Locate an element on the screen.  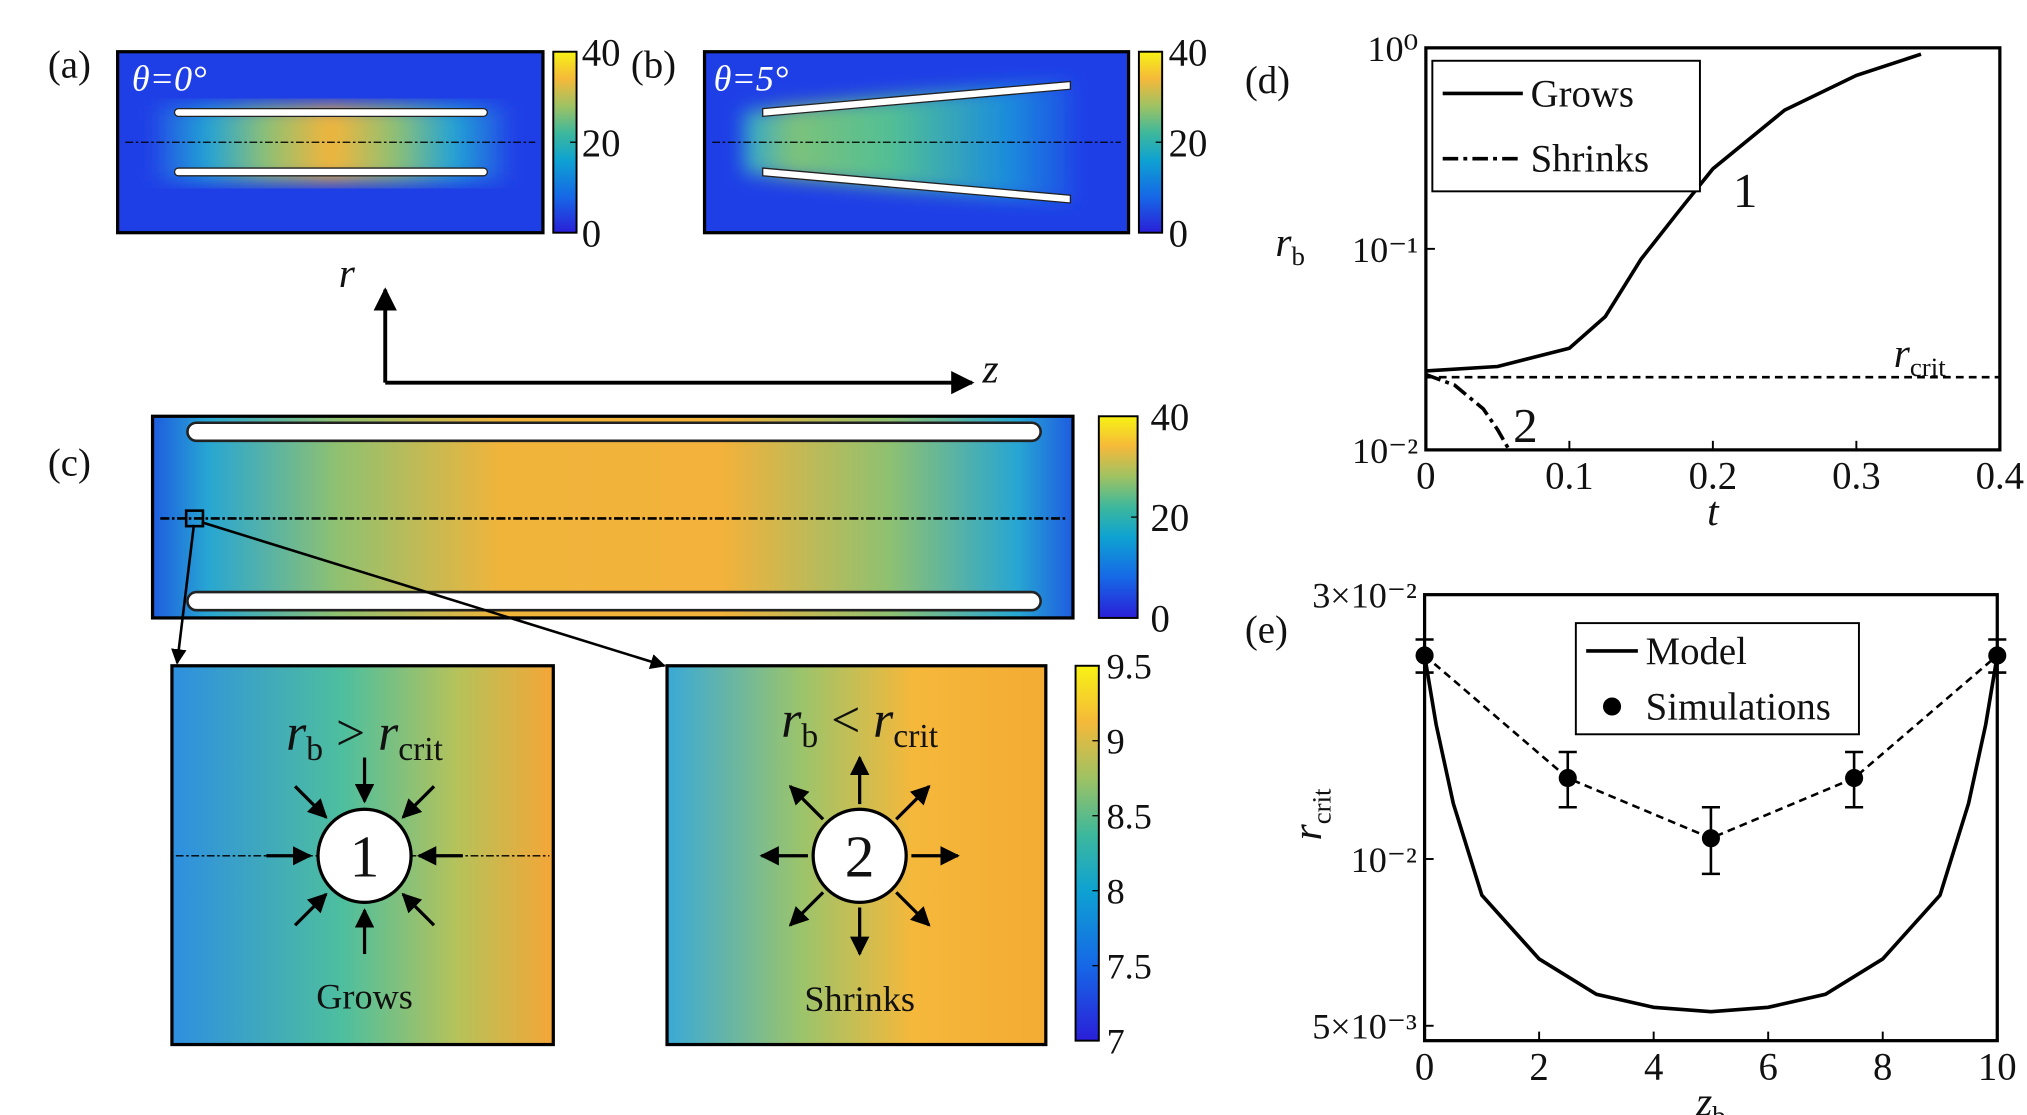
label-base: z is located at coordinates (1703, 1097).